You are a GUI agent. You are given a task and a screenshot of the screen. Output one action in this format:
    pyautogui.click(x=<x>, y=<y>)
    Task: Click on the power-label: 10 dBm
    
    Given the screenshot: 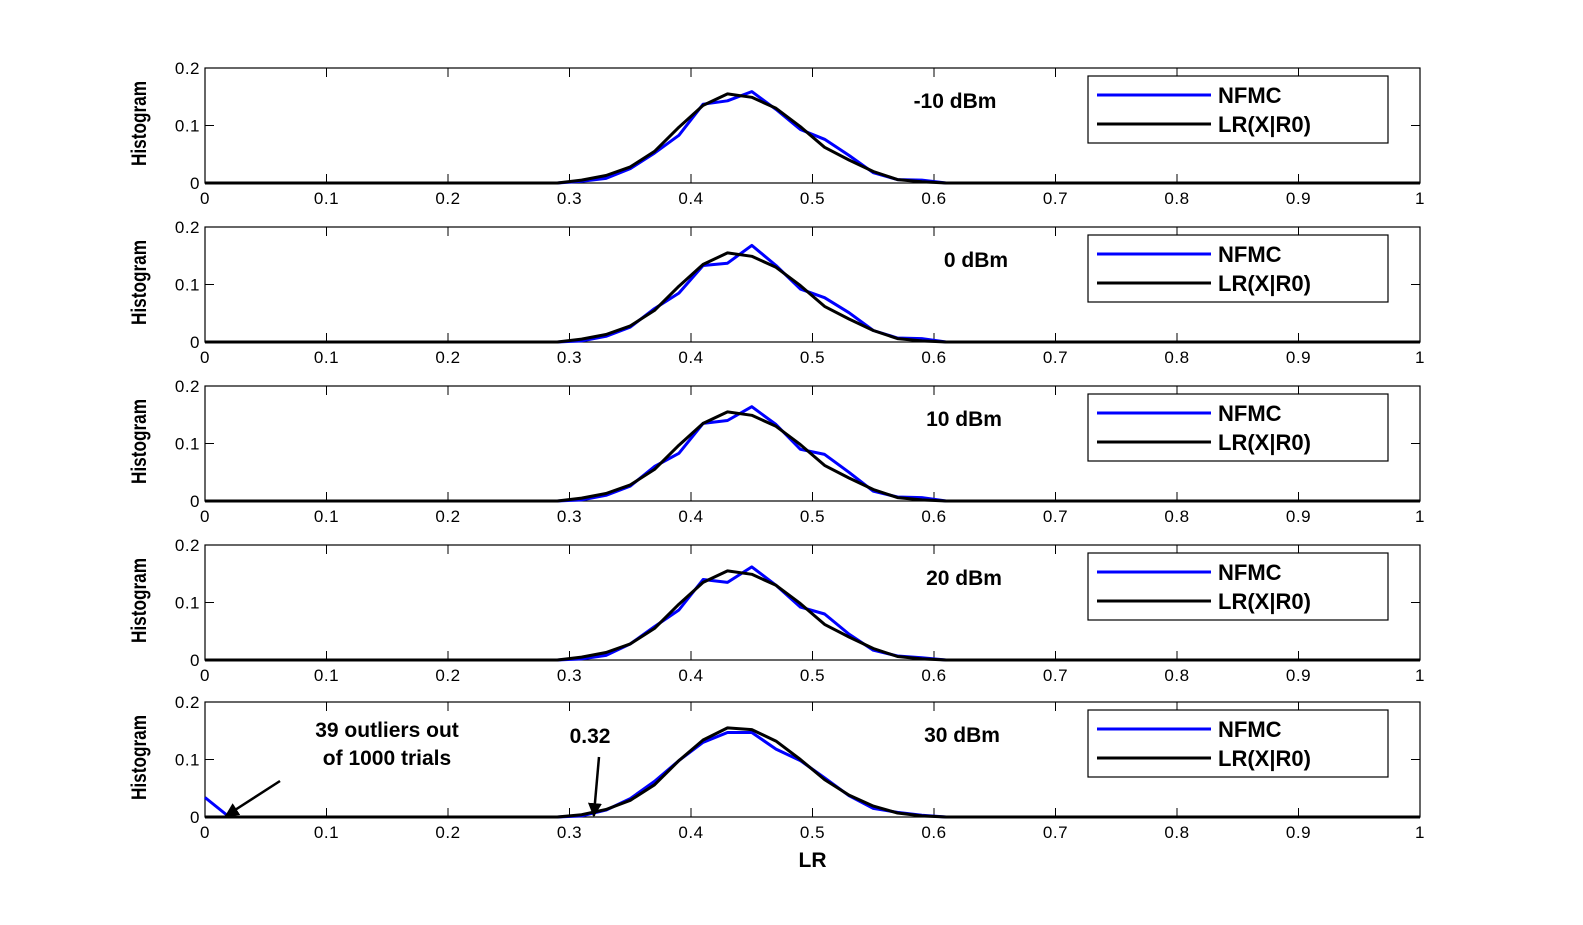 What is the action you would take?
    pyautogui.click(x=964, y=419)
    